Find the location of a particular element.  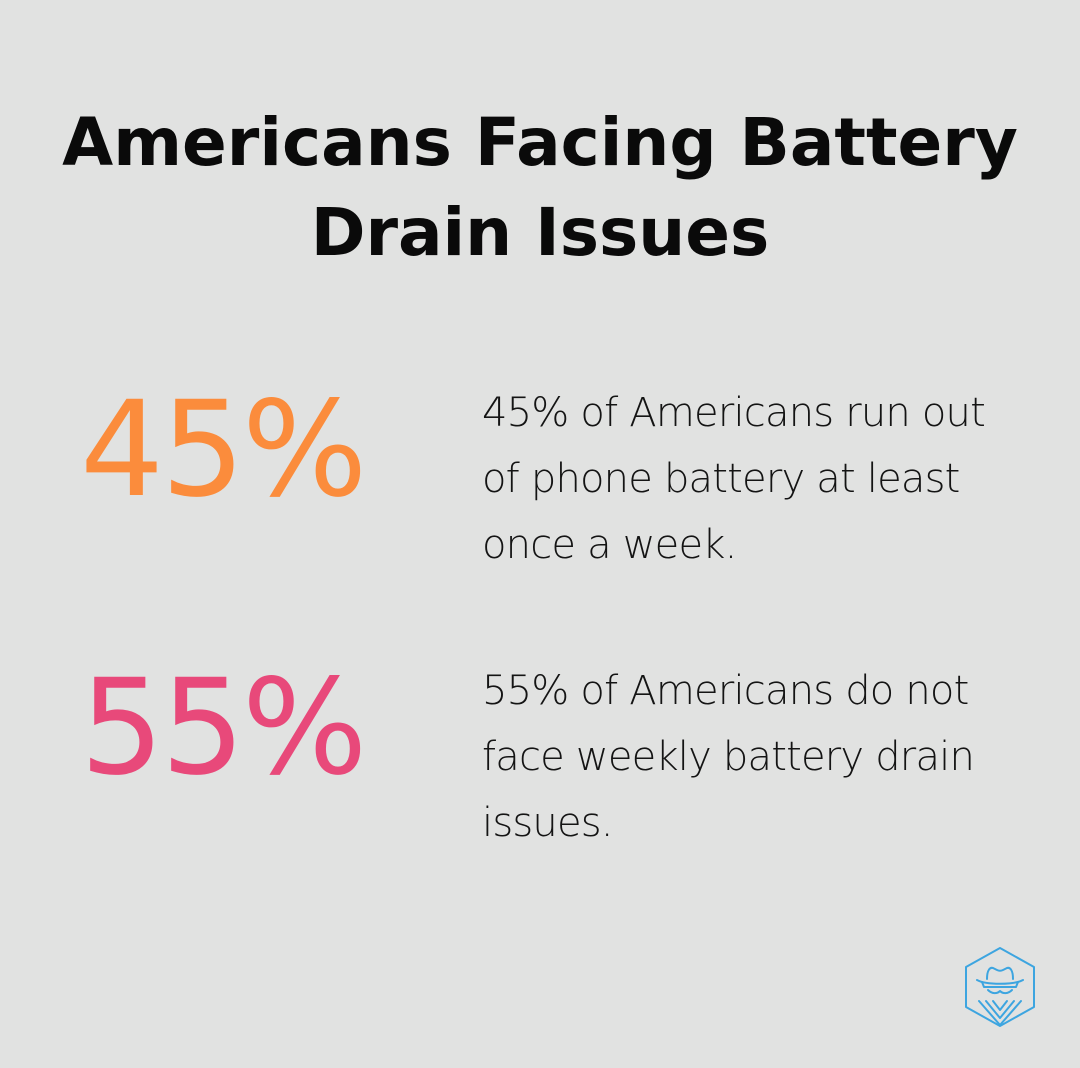

page-title: Americans Facing Battery Drain Issues is located at coordinates (540, 187).